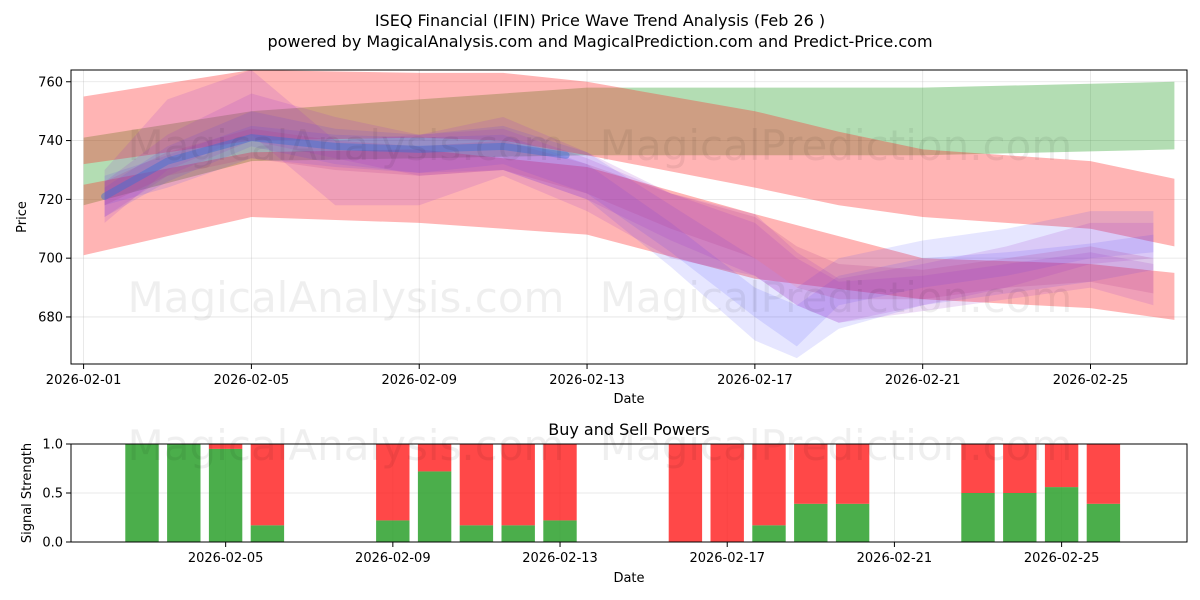 This screenshot has height=600, width=1200. I want to click on signal-y-axis: 0.0 0.5 1.0, so click(56, 494).